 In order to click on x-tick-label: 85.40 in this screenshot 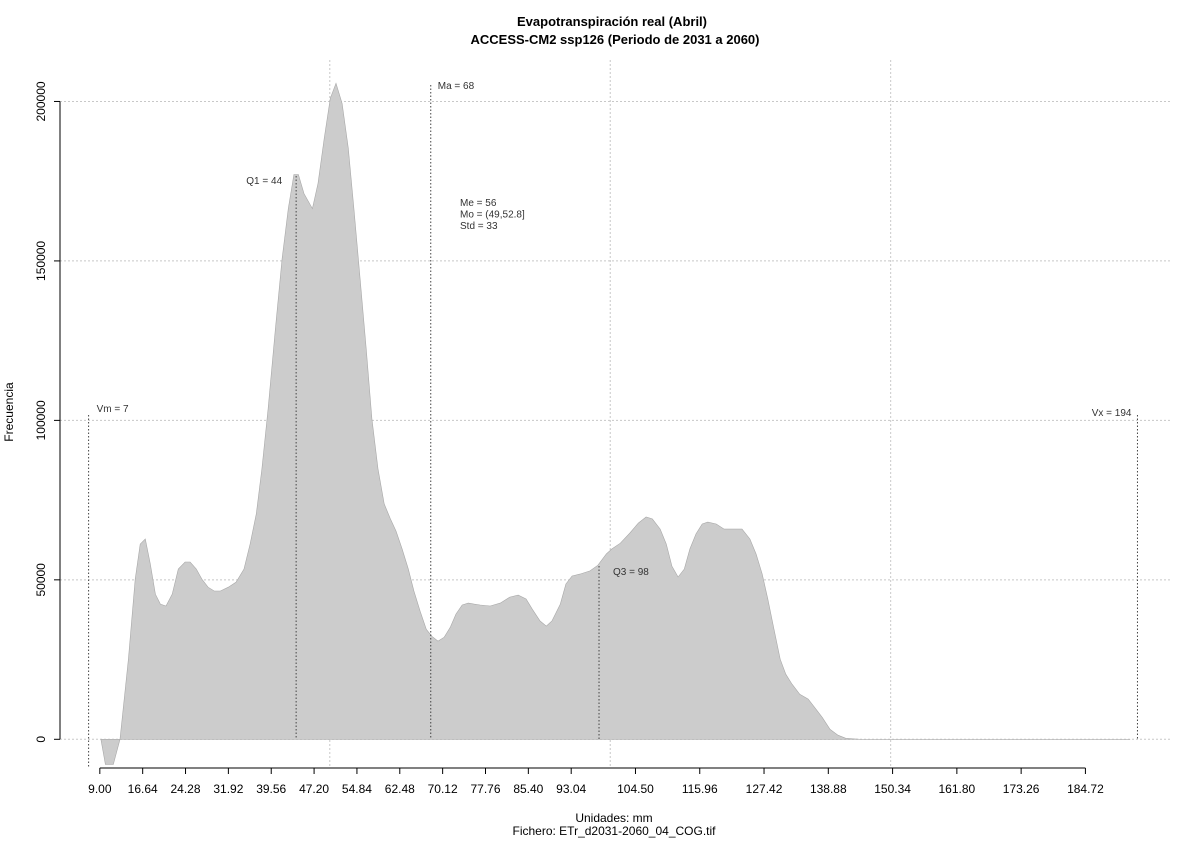, I will do `click(528, 789)`.